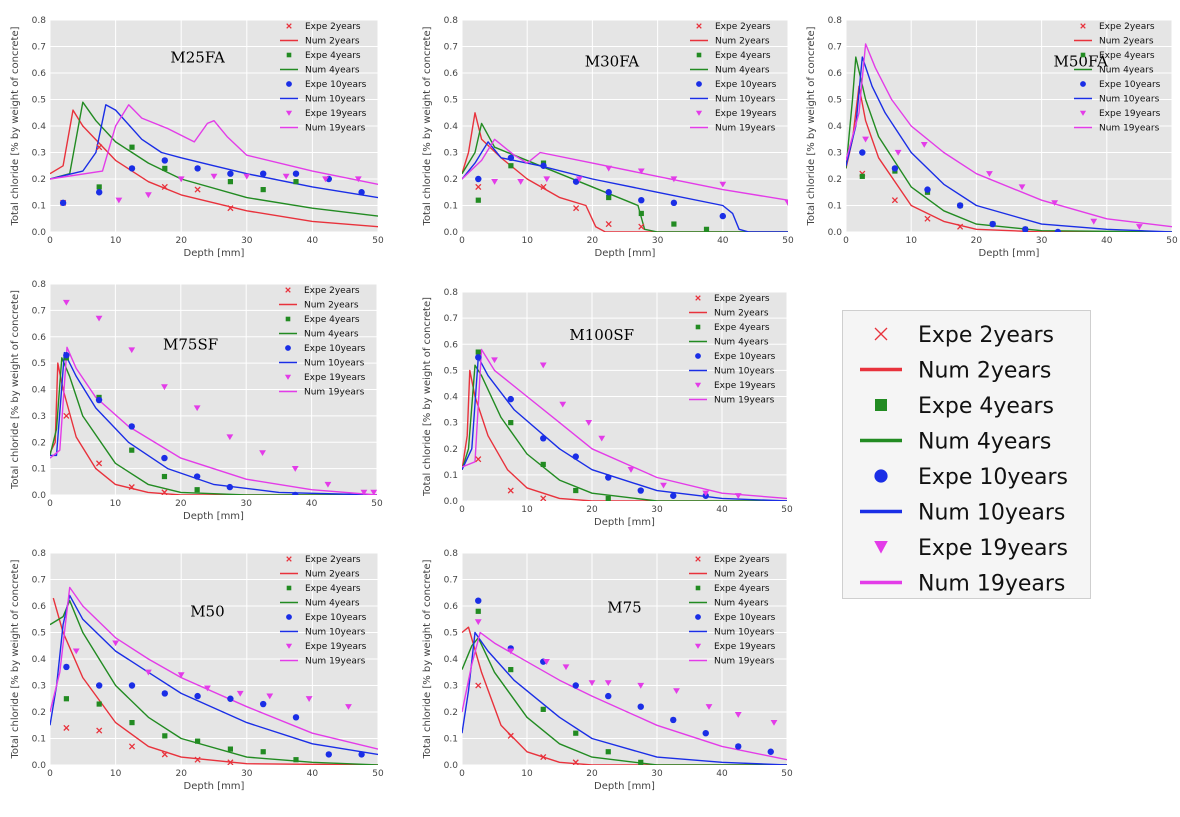  Describe the element at coordinates (991, 584) in the screenshot. I see `big-legend-label: Num 19years` at that location.